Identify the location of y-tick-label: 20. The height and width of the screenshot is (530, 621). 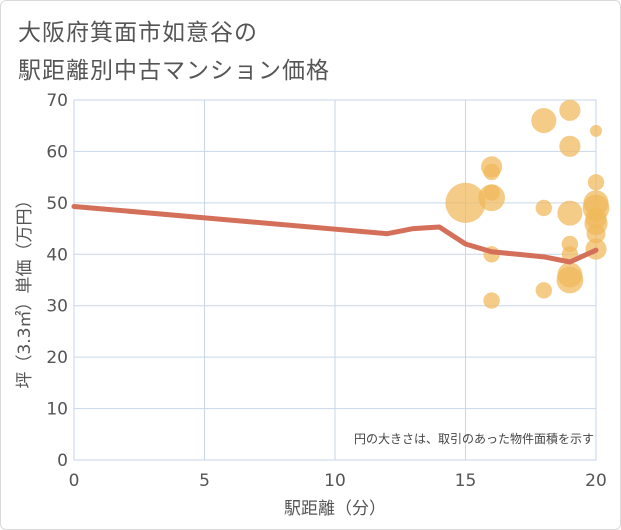
(57, 358).